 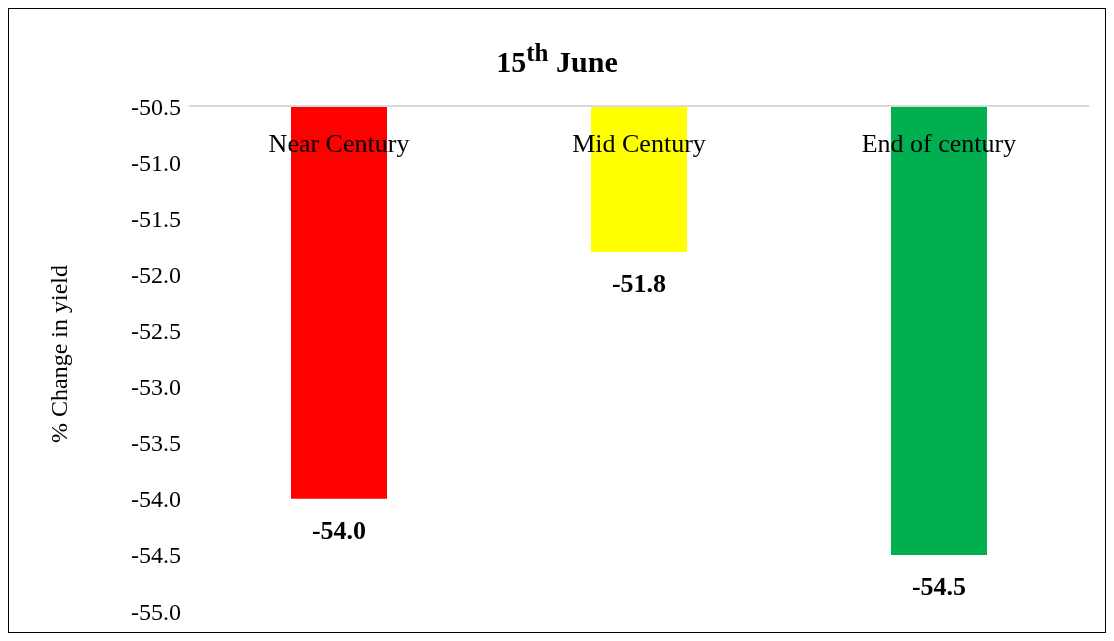 I want to click on y-tick-label: -55.0, so click(x=156, y=611).